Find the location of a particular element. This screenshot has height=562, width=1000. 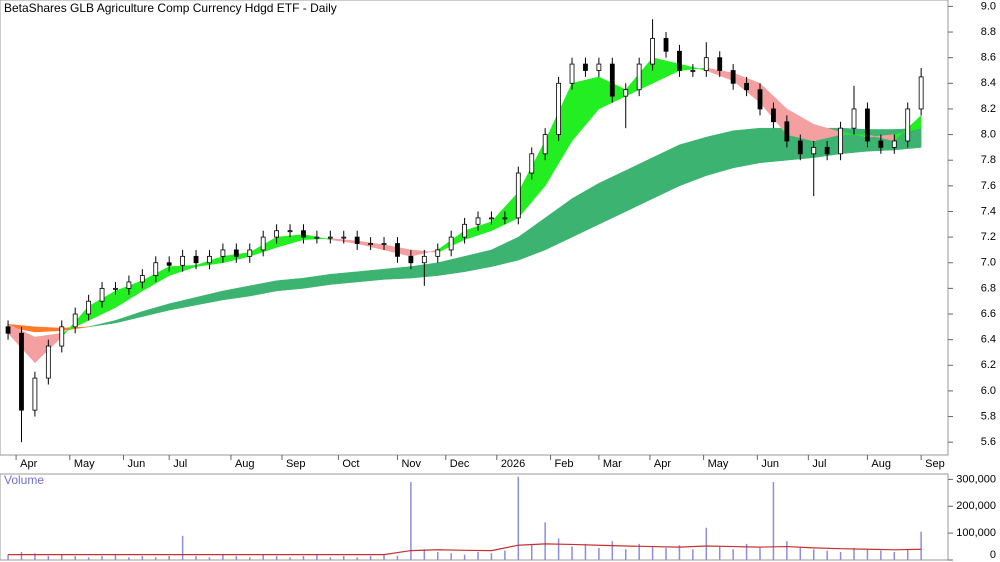

y-tick-label: 7.4 is located at coordinates (988, 211).